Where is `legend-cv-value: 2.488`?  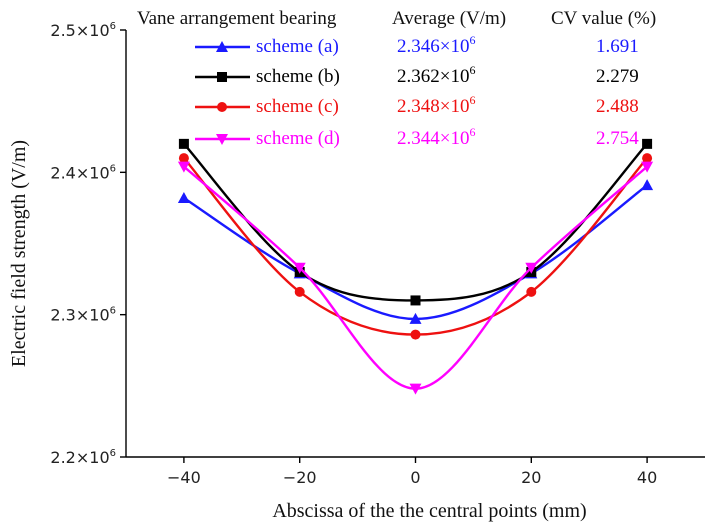 legend-cv-value: 2.488 is located at coordinates (617, 106).